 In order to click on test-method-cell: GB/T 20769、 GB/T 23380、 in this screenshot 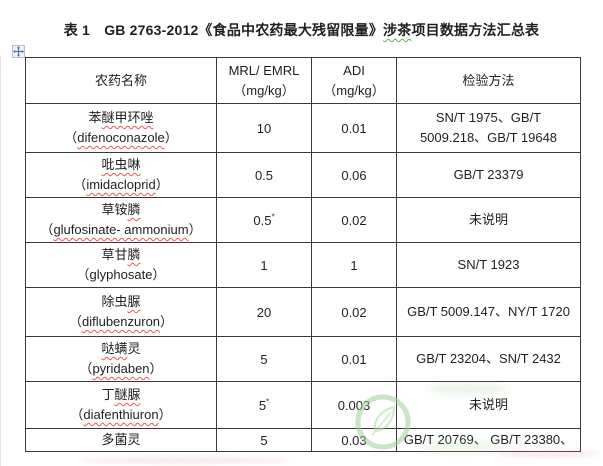, I will do `click(488, 440)`.